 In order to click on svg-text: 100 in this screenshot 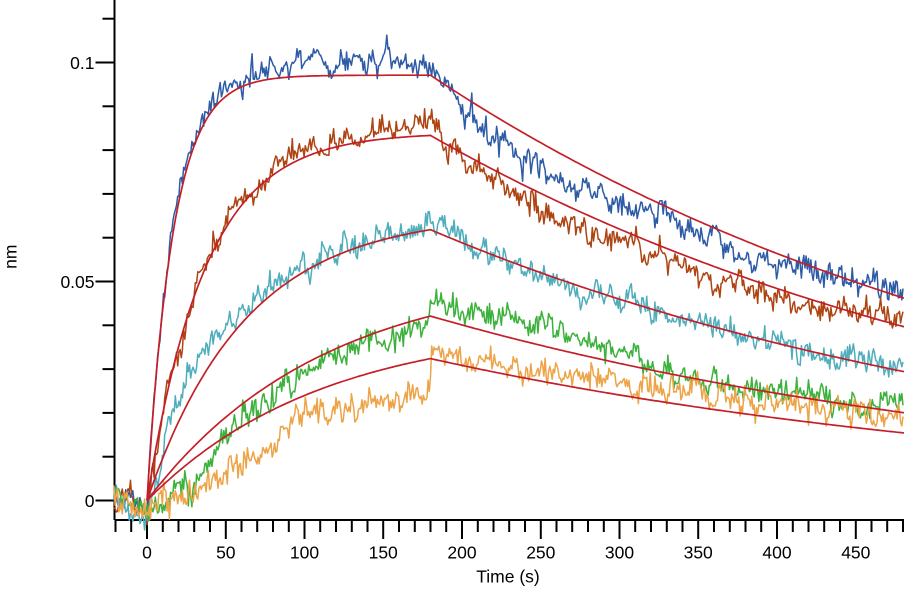, I will do `click(304, 553)`.